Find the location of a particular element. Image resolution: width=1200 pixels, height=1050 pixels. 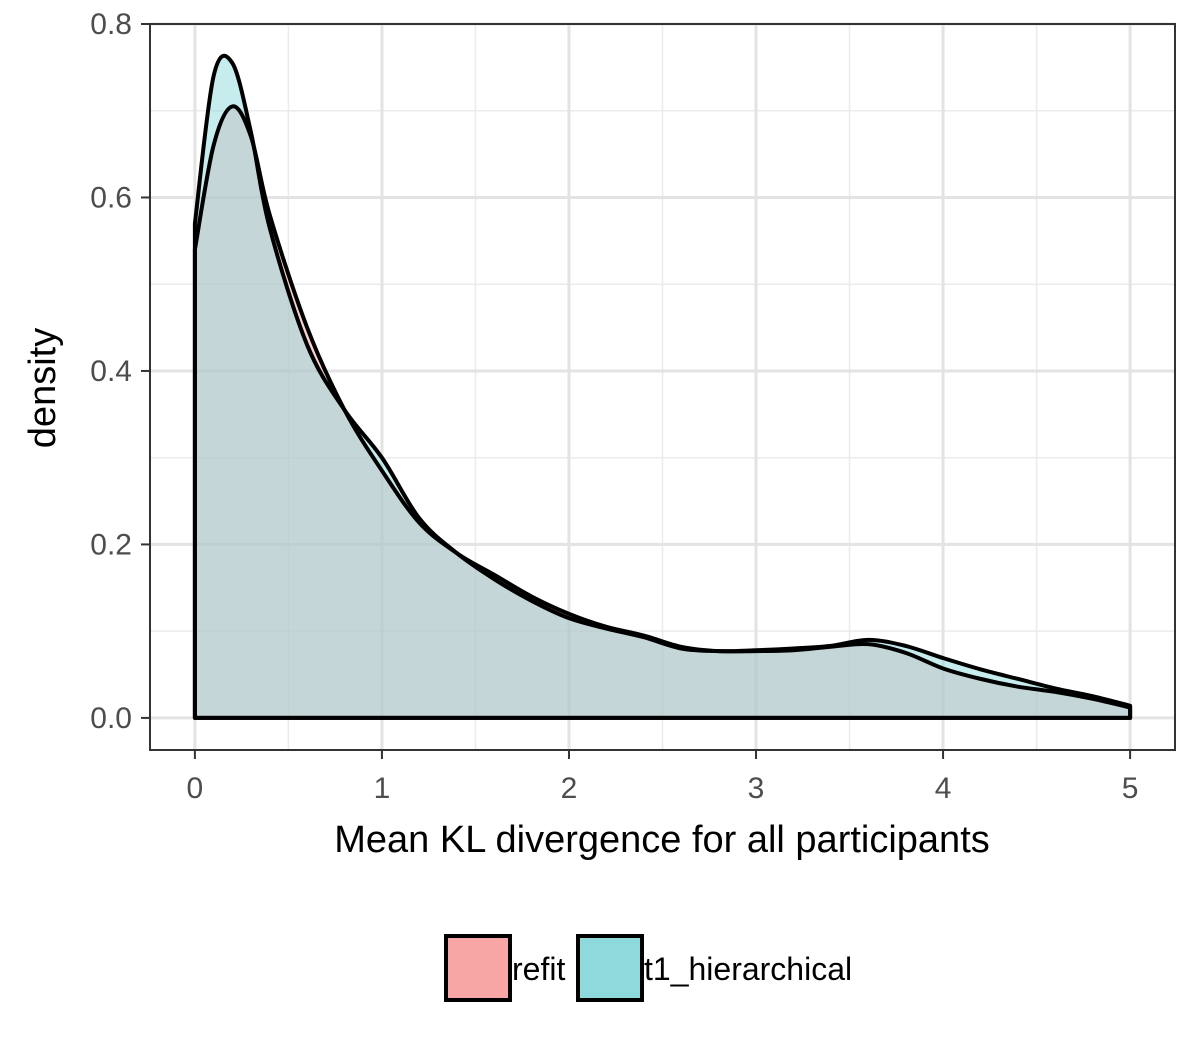

legend-key-refit is located at coordinates (478, 968).